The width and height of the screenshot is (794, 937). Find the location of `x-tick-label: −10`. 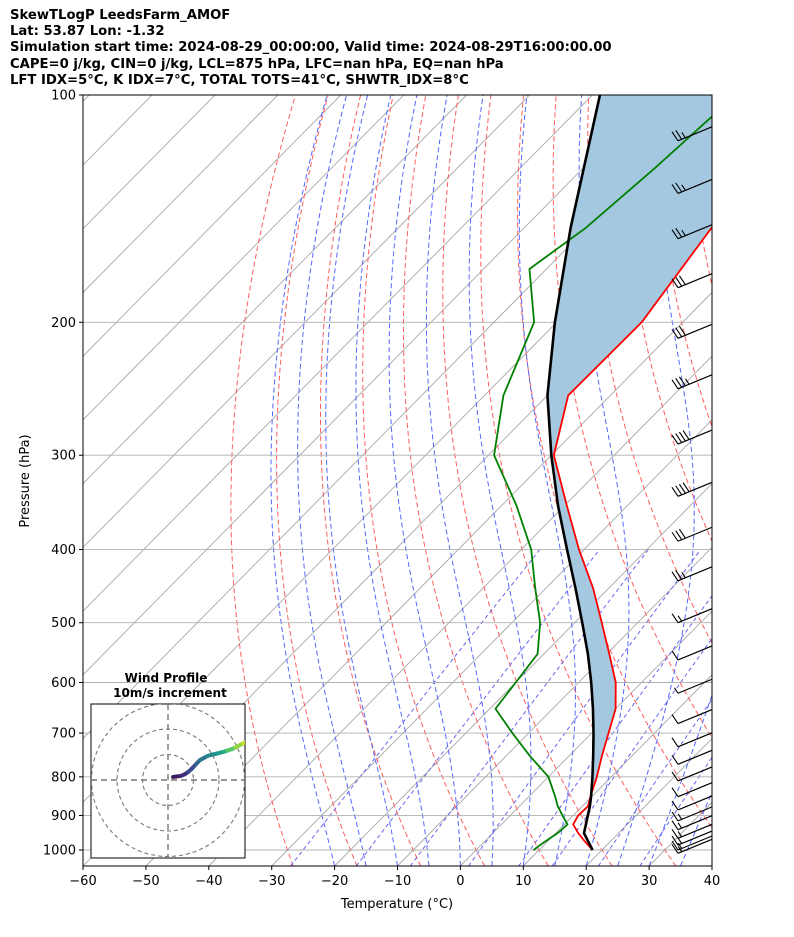

x-tick-label: −10 is located at coordinates (397, 881).